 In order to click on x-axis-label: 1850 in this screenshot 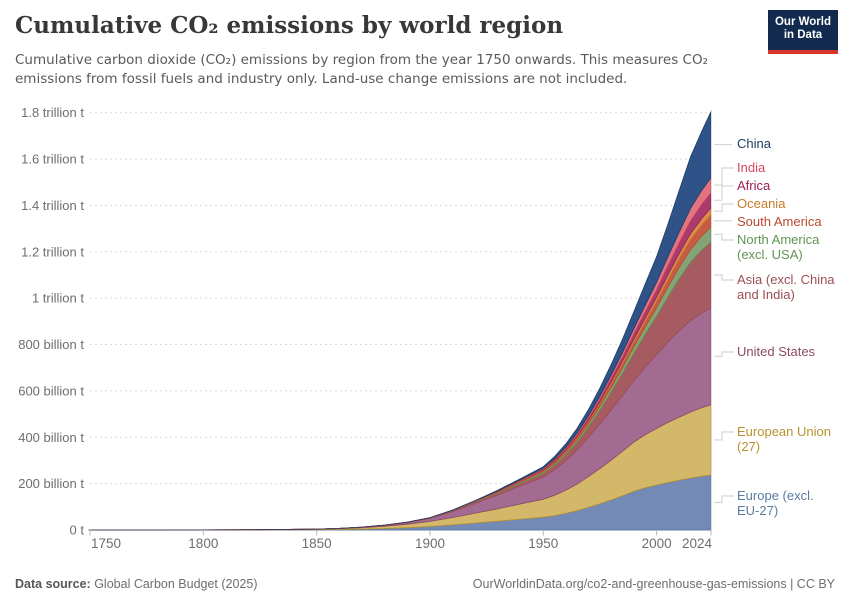, I will do `click(317, 543)`.